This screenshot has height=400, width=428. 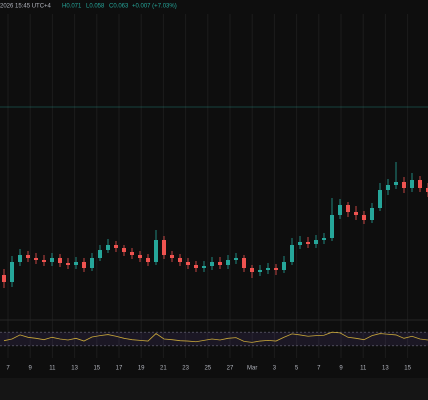 I want to click on x-tick-label: 23, so click(x=185, y=369).